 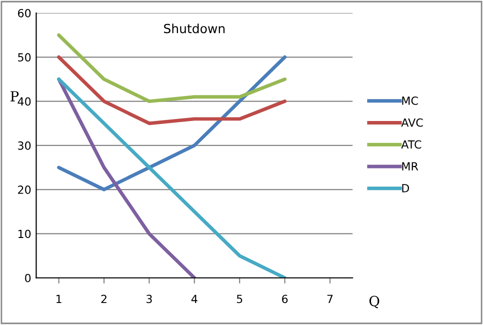 I want to click on y-tick-label: 0, so click(x=28, y=278).